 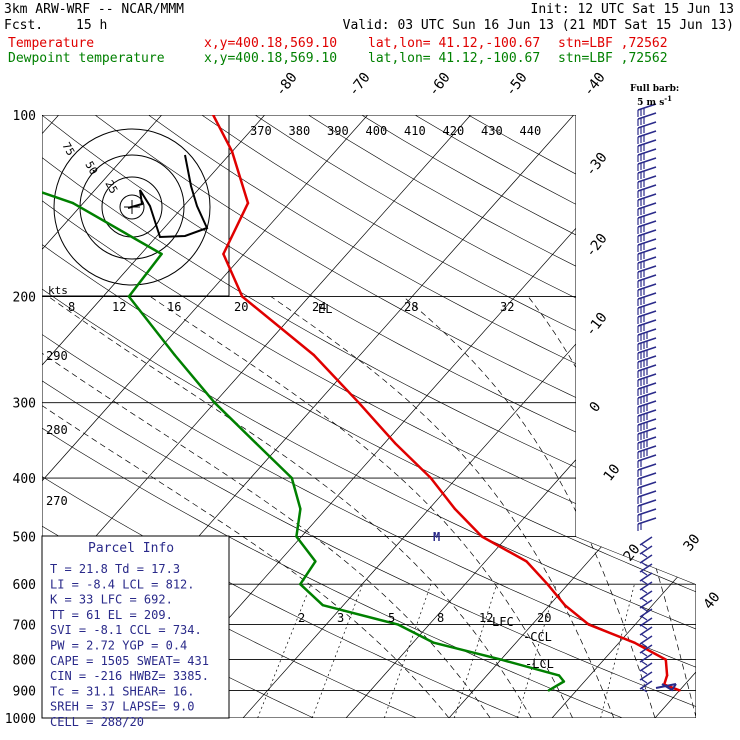 What do you see at coordinates (436, 537) in the screenshot?
I see `storm-motion-marker: M` at bounding box center [436, 537].